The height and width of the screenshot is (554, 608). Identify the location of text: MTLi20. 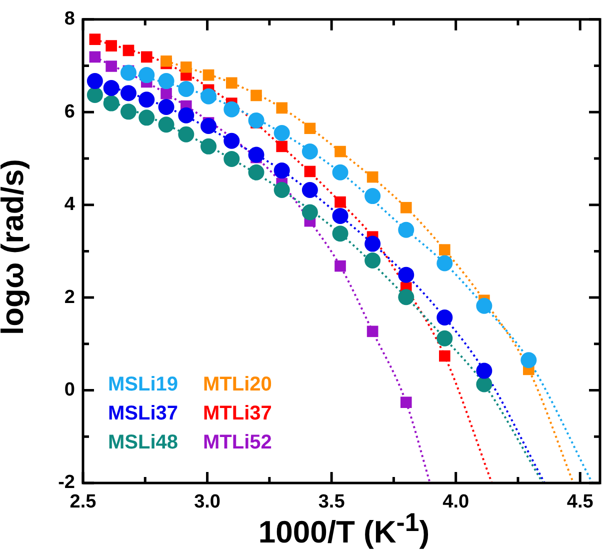
(237, 385).